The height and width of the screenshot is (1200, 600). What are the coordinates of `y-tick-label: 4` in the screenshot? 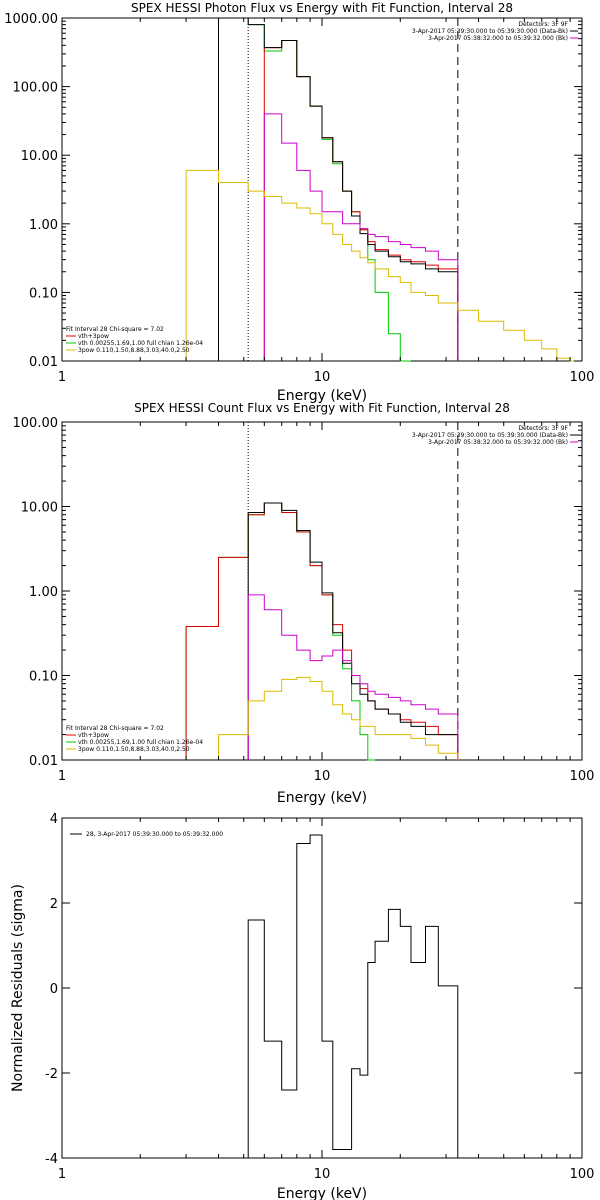 It's located at (54, 819).